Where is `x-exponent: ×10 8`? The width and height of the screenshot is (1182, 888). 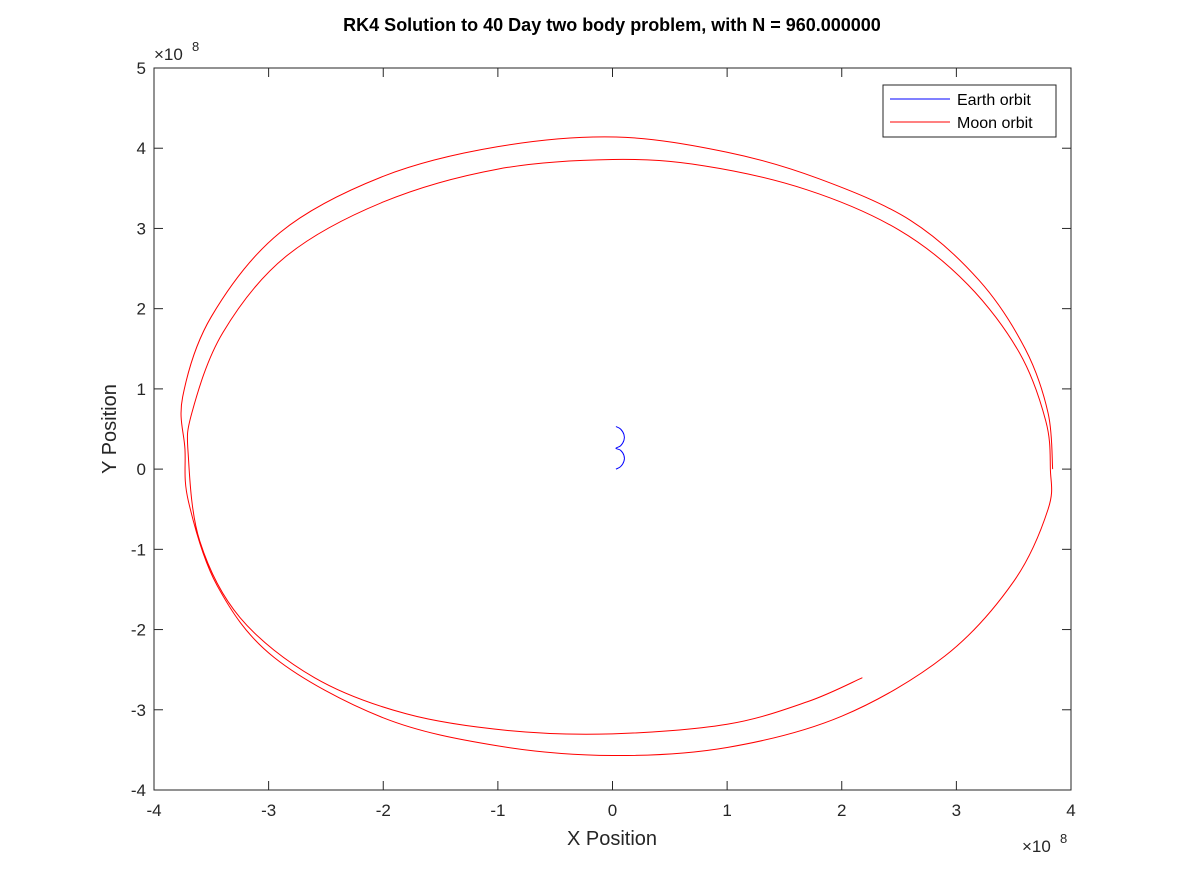 x-exponent: ×10 8 is located at coordinates (1044, 843).